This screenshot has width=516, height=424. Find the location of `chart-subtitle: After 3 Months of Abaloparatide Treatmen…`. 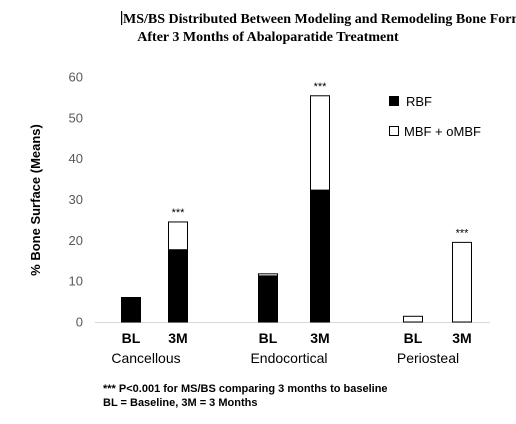

chart-subtitle: After 3 Months of Abaloparatide Treatmen… is located at coordinates (268, 37).